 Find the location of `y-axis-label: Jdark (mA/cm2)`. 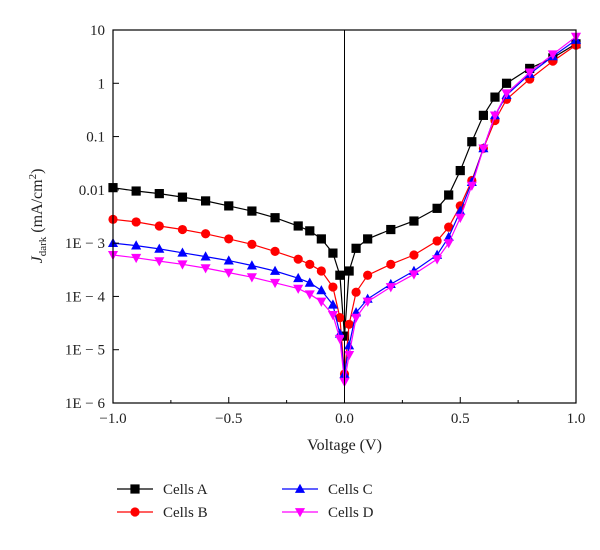

y-axis-label: Jdark (mA/cm2) is located at coordinates (38, 216).